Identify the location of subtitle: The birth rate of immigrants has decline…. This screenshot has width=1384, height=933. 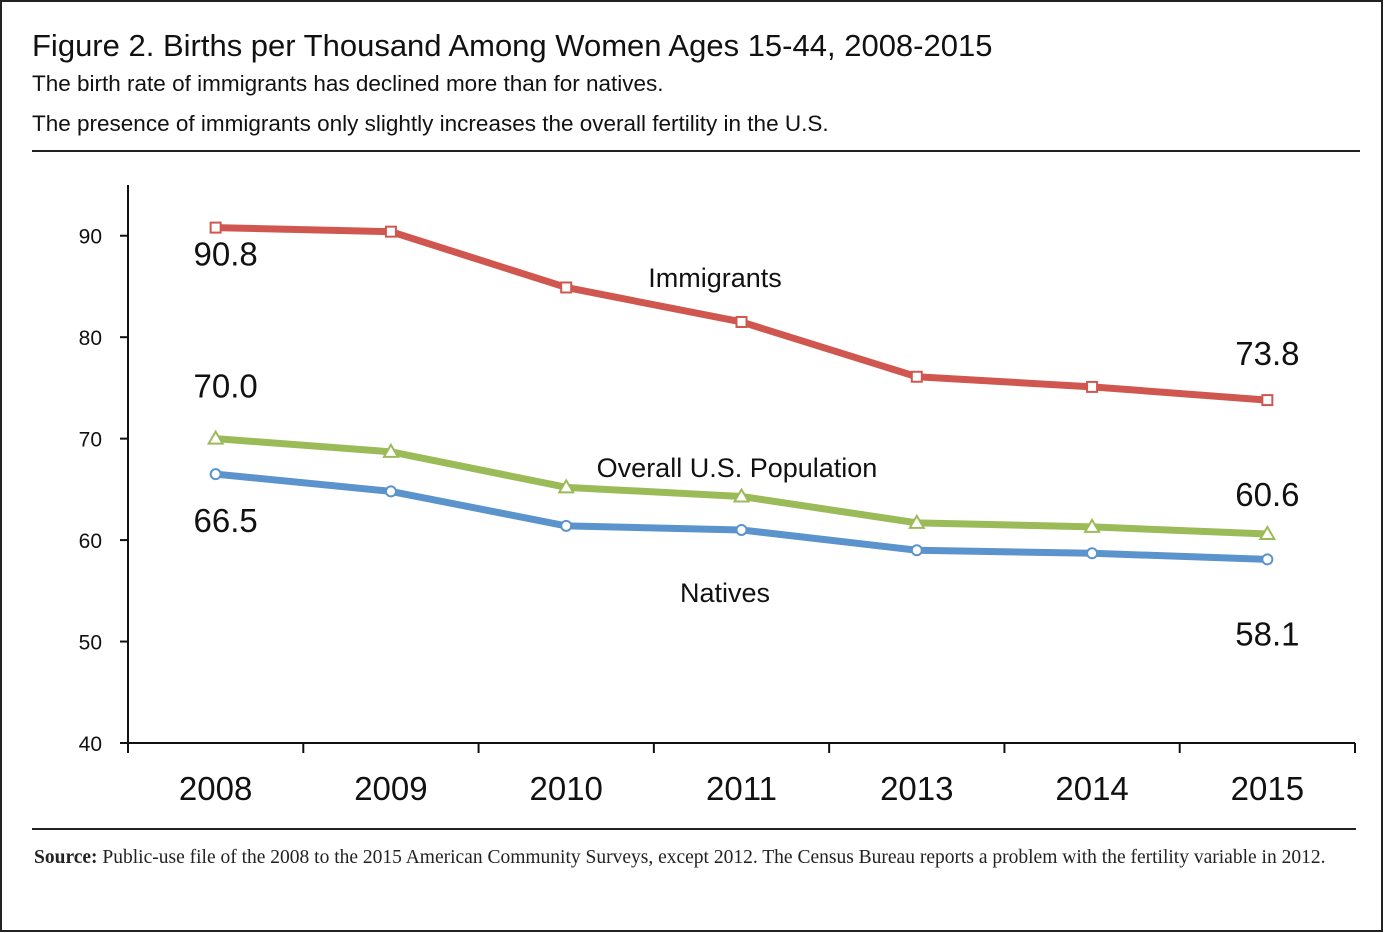
(348, 83).